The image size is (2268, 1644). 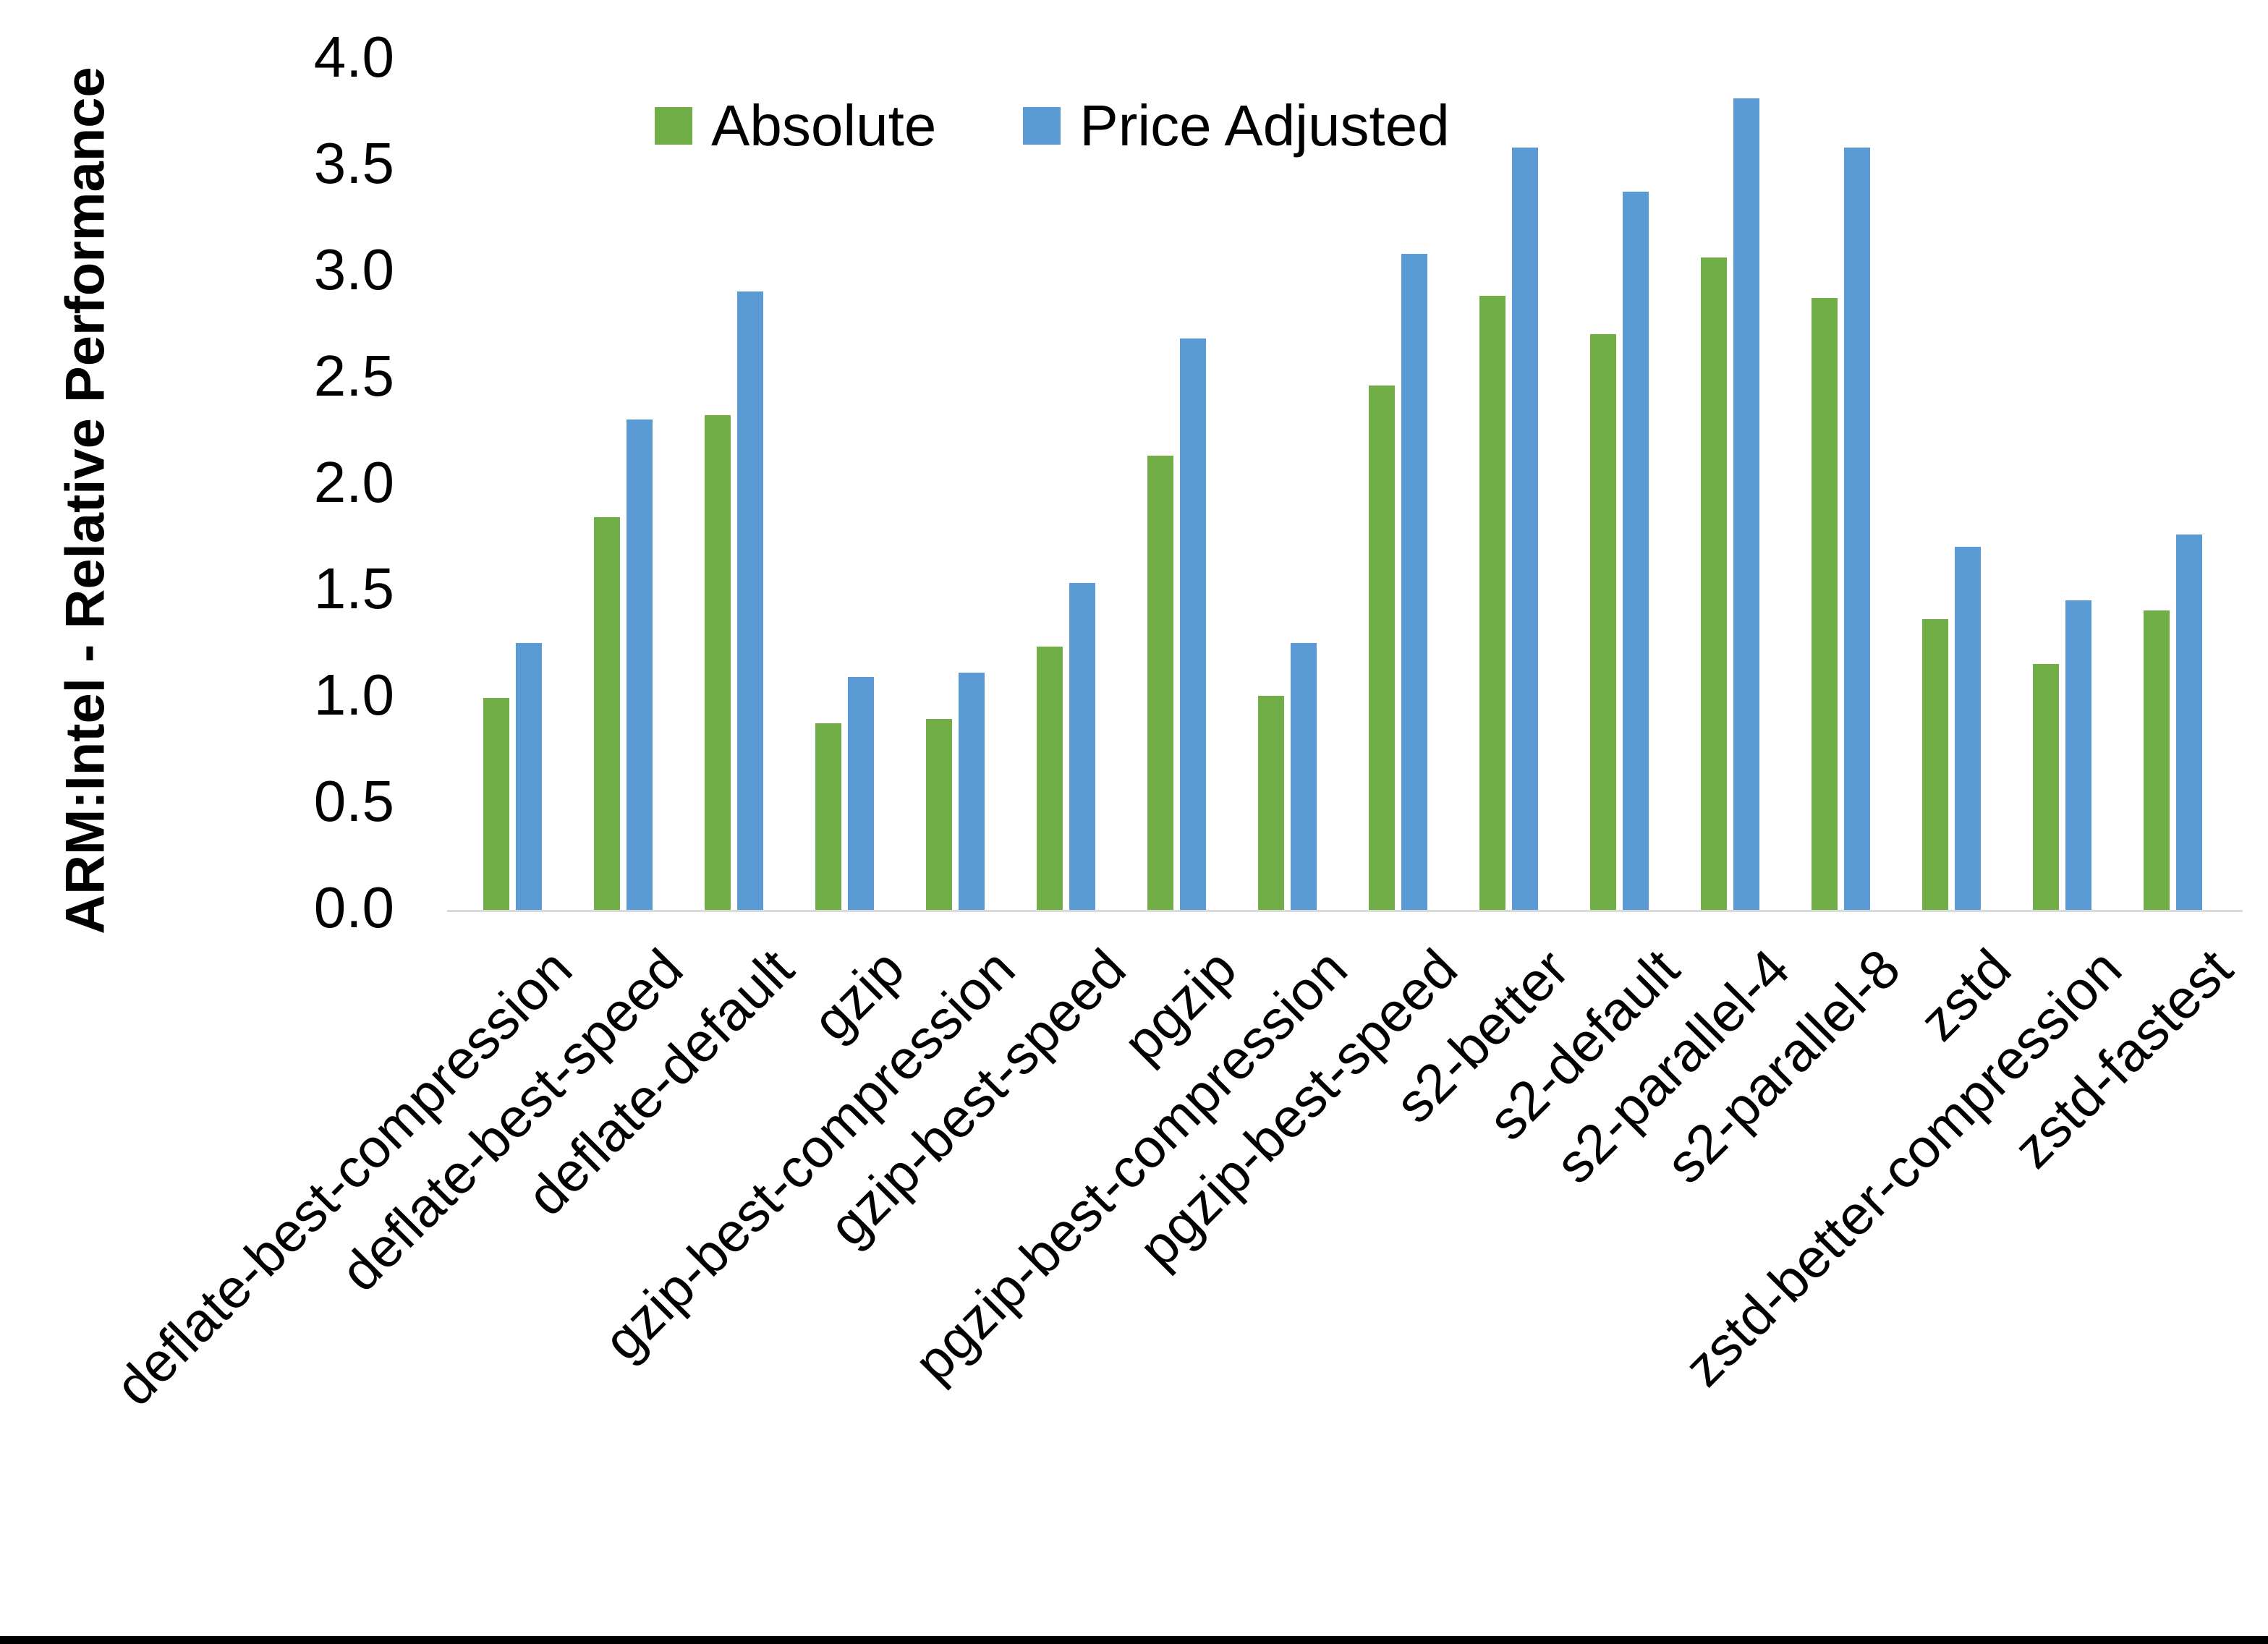 I want to click on bar-deflate-default-absolute, so click(x=718, y=662).